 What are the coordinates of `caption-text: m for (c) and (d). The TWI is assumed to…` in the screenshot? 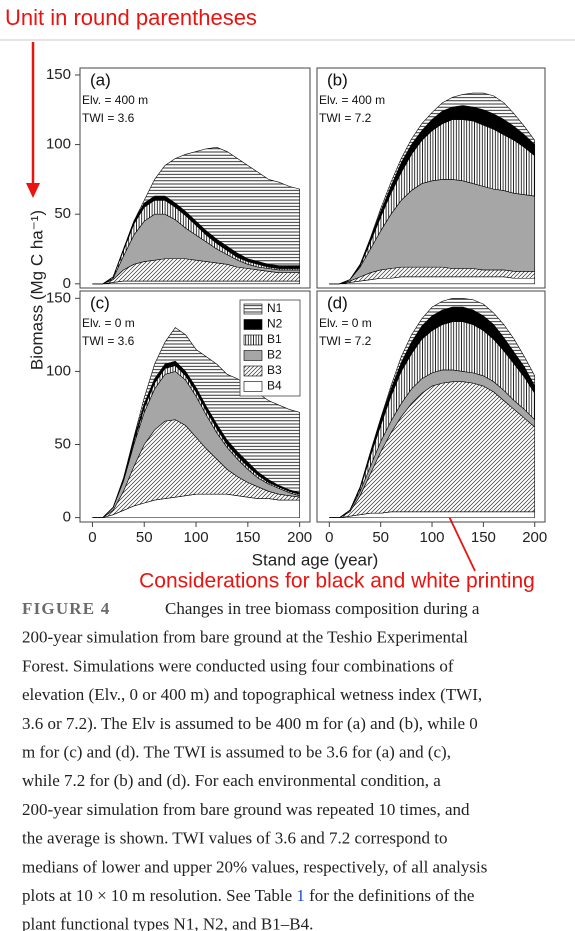 It's located at (236, 751).